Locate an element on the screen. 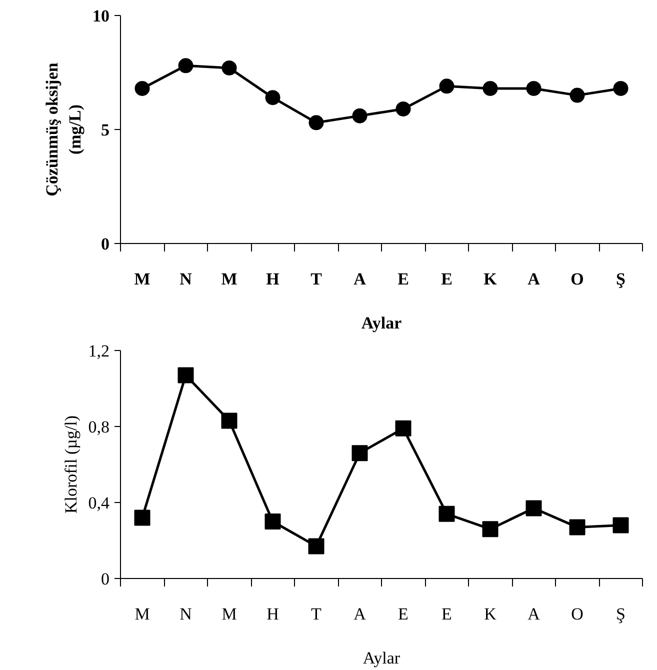  y-tick-label: 10 is located at coordinates (101, 16).